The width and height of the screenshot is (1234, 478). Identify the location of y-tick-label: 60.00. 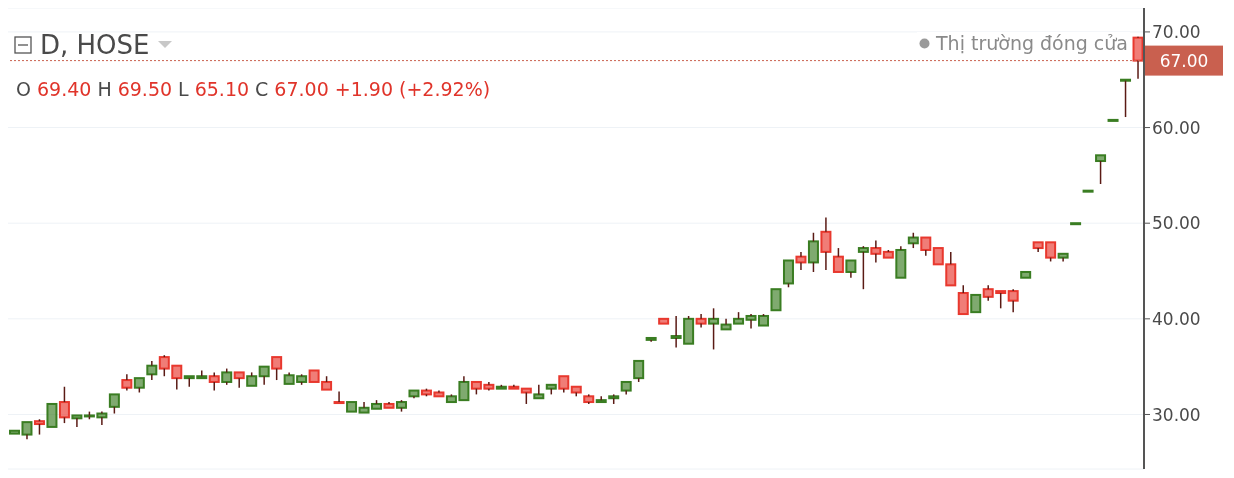
(1176, 127).